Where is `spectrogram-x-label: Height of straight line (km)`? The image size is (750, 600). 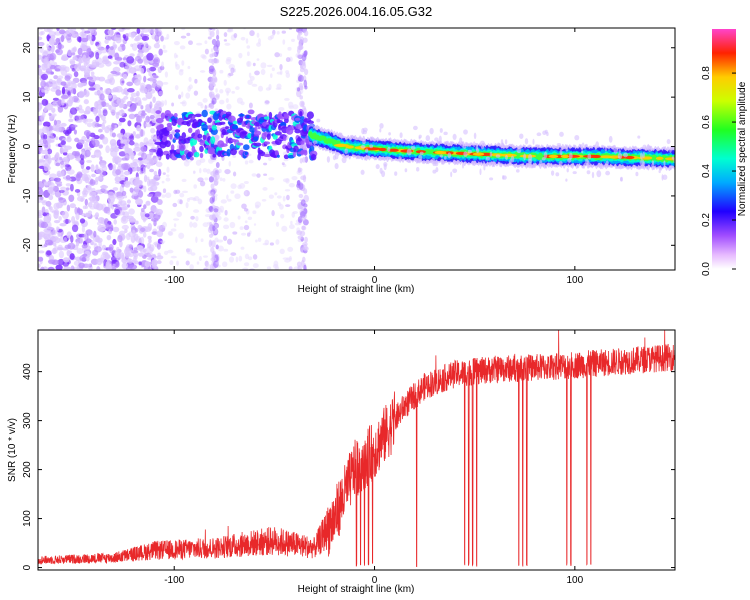
spectrogram-x-label: Height of straight line (km) is located at coordinates (356, 289).